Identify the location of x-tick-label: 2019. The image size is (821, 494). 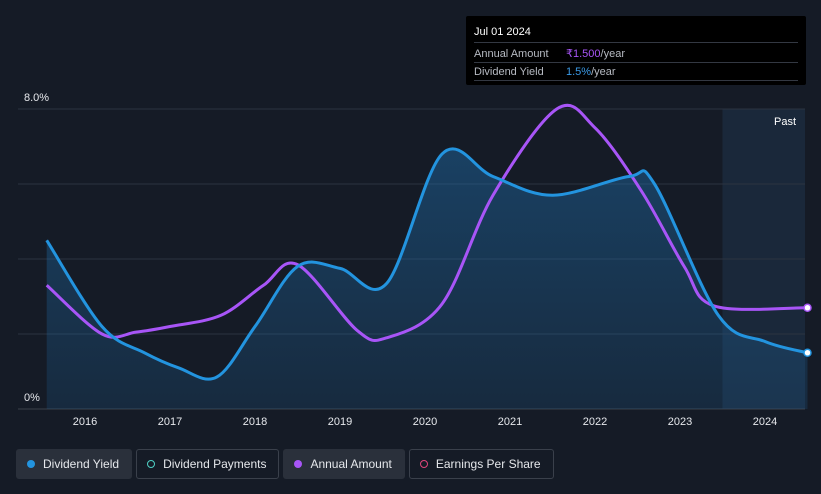
(340, 422).